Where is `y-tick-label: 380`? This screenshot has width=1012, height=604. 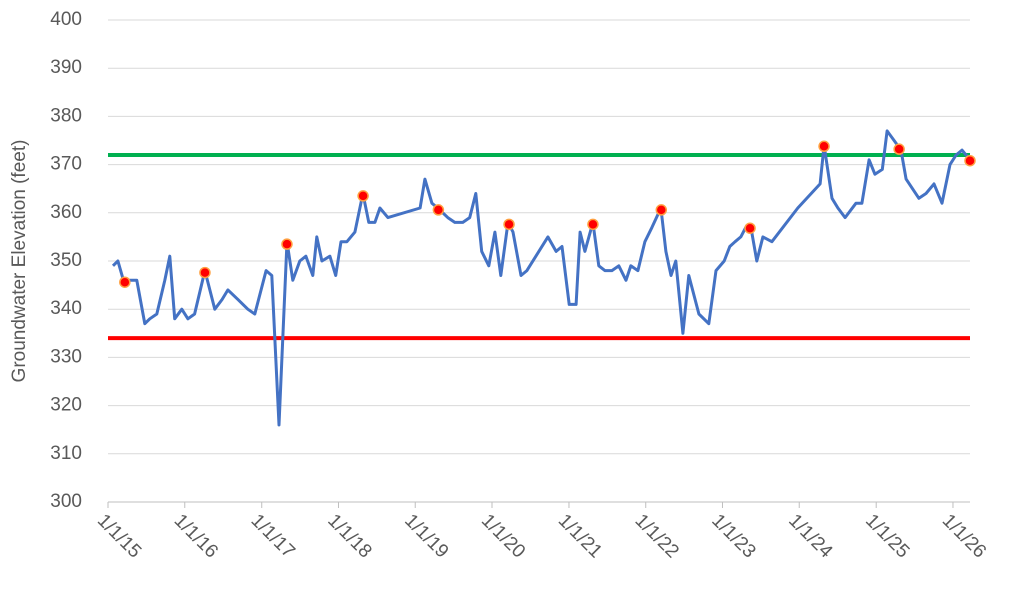
y-tick-label: 380 is located at coordinates (66, 115).